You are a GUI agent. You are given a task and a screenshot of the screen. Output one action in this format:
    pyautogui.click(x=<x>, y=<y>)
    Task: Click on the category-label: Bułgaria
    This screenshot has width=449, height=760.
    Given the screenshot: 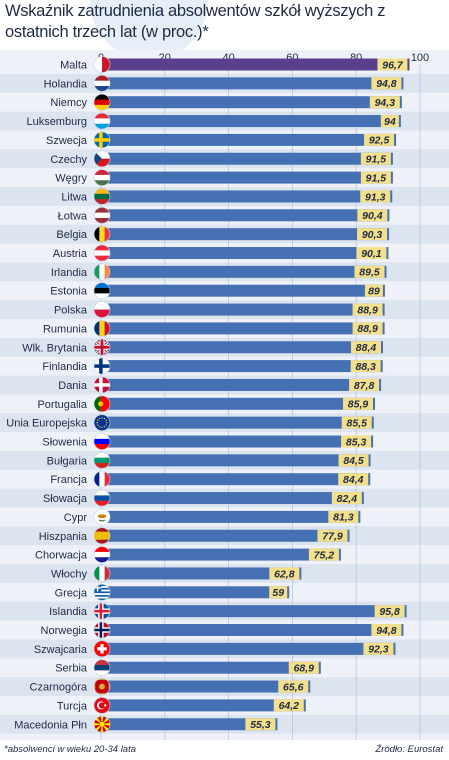 What is the action you would take?
    pyautogui.click(x=67, y=461)
    